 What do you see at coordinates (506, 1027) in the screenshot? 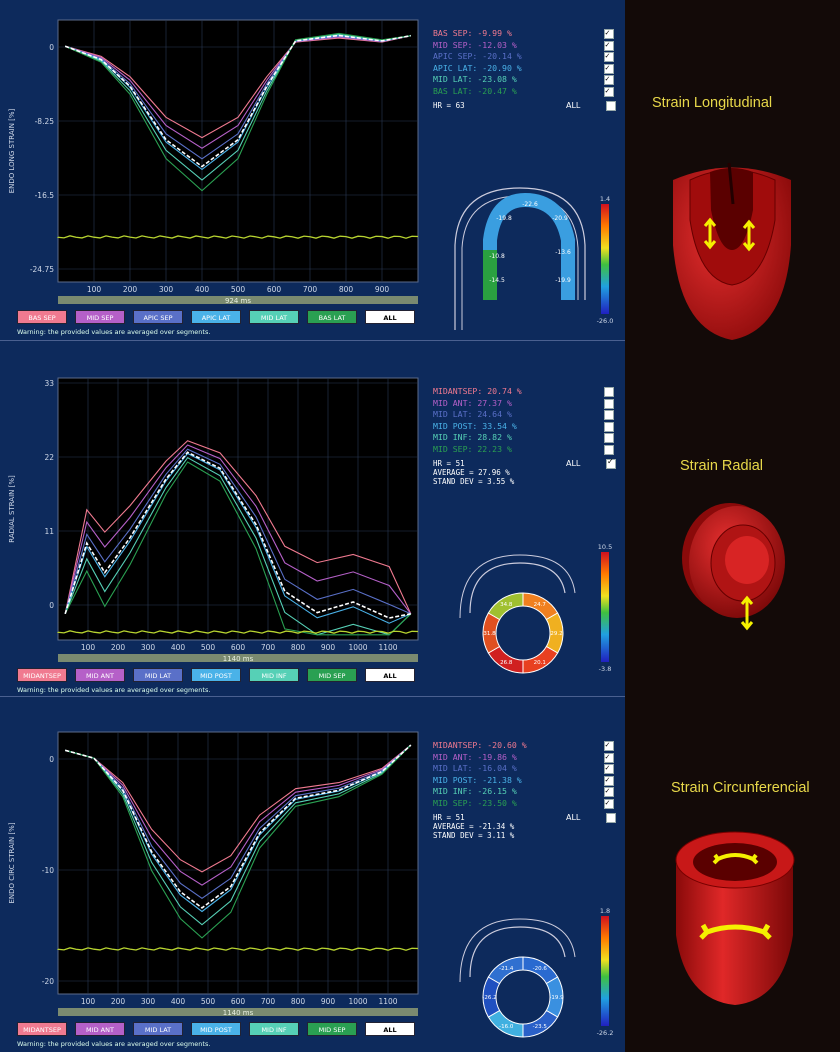
I see `segment-value: -16.0` at bounding box center [506, 1027].